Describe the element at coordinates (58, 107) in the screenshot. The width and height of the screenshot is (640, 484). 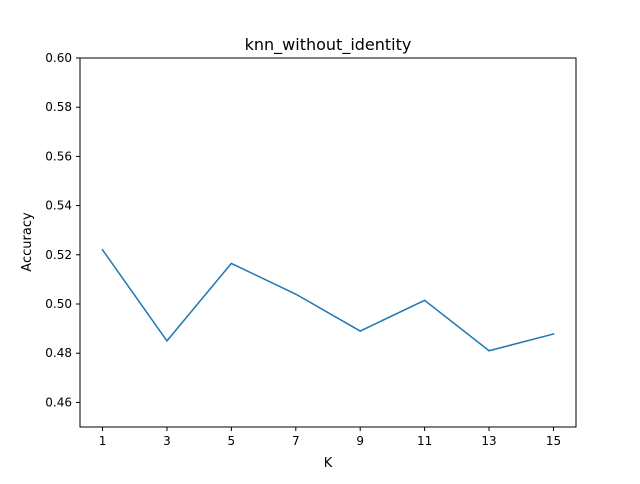
I see `y-tick-label: 0.58` at that location.